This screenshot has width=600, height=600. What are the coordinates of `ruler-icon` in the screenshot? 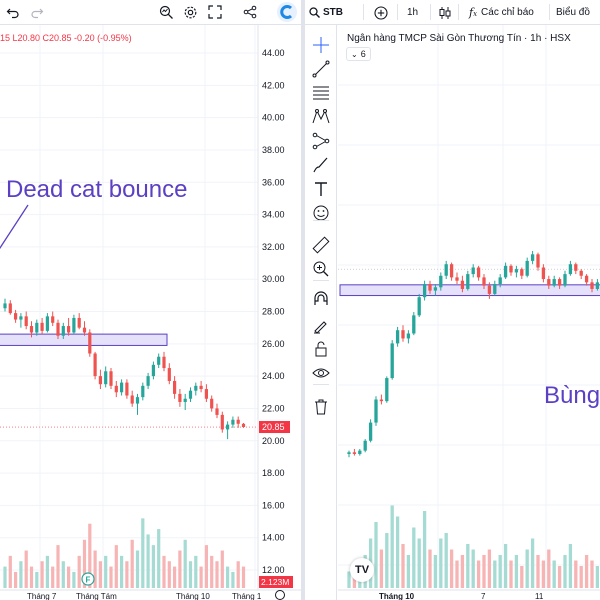 It's located at (321, 245).